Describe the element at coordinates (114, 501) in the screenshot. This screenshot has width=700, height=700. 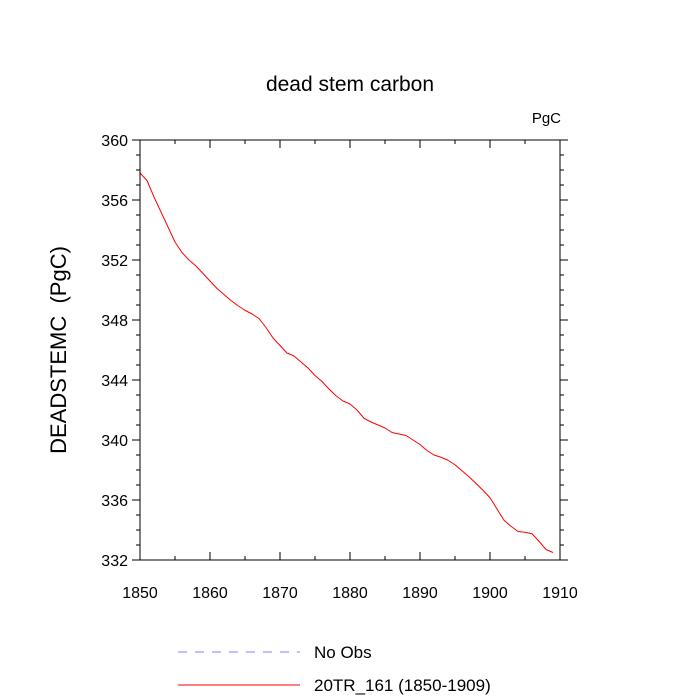
I see `y-tick-label: 336` at that location.